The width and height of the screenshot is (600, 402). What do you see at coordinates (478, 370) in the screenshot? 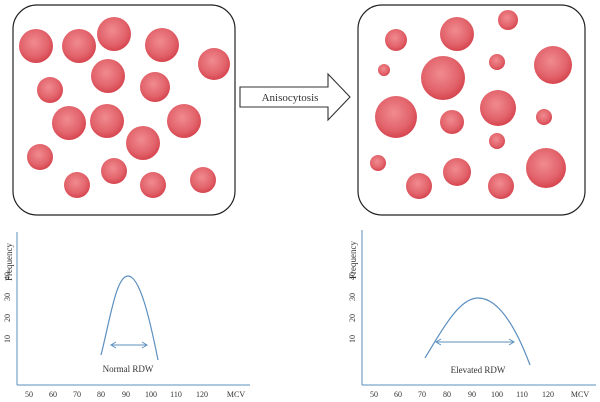
I see `elevated-rdw-caption: Elevated RDW` at bounding box center [478, 370].